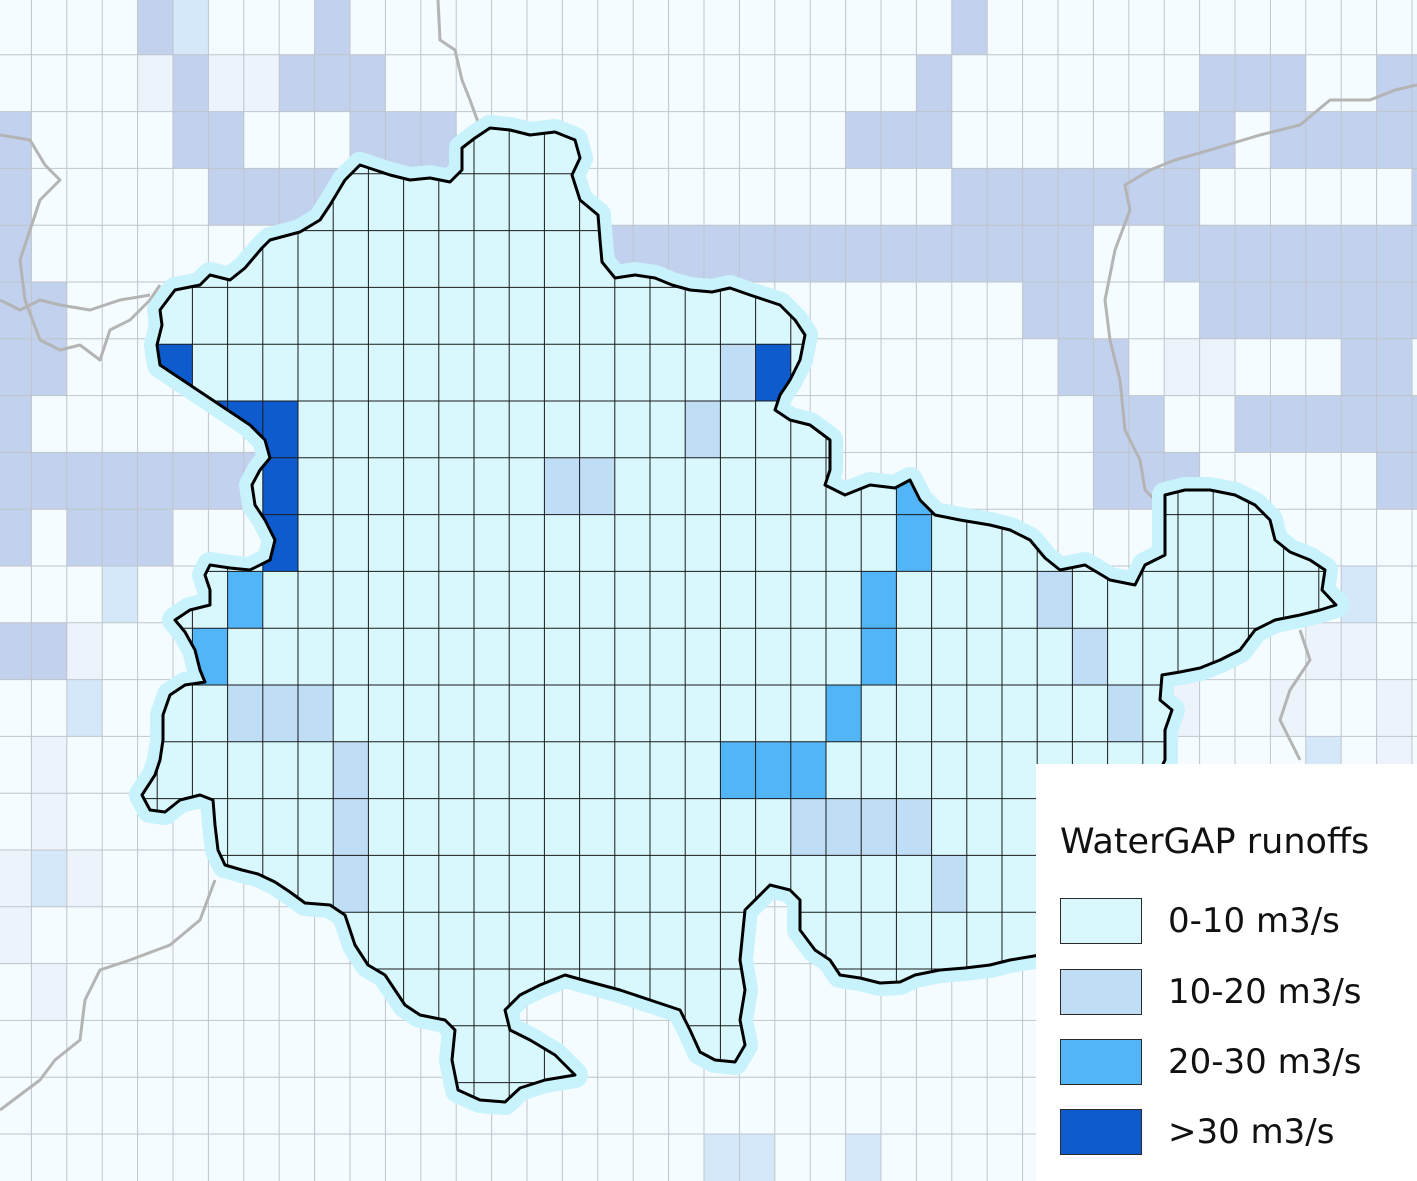 This screenshot has width=1417, height=1181. Describe the element at coordinates (1251, 1132) in the screenshot. I see `legend-label: >30 m3/s` at that location.